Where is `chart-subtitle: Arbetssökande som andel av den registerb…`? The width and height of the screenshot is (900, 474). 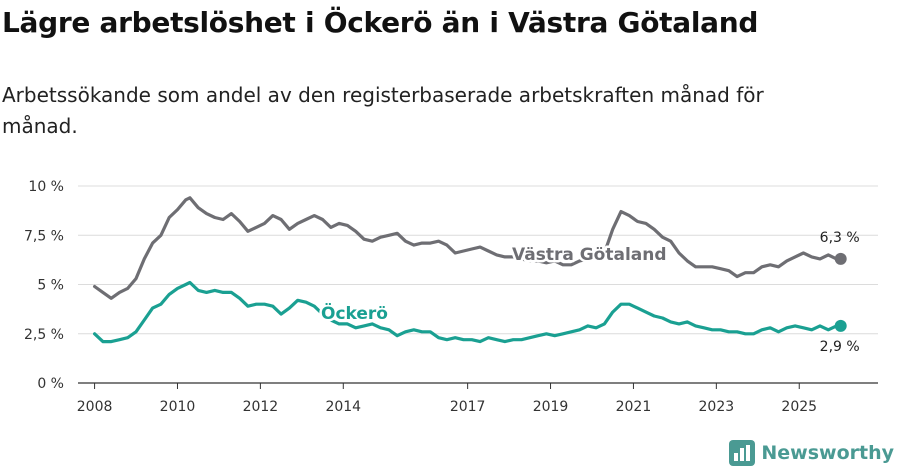 chart-subtitle: Arbetssökande som andel av den registerb… is located at coordinates (383, 110).